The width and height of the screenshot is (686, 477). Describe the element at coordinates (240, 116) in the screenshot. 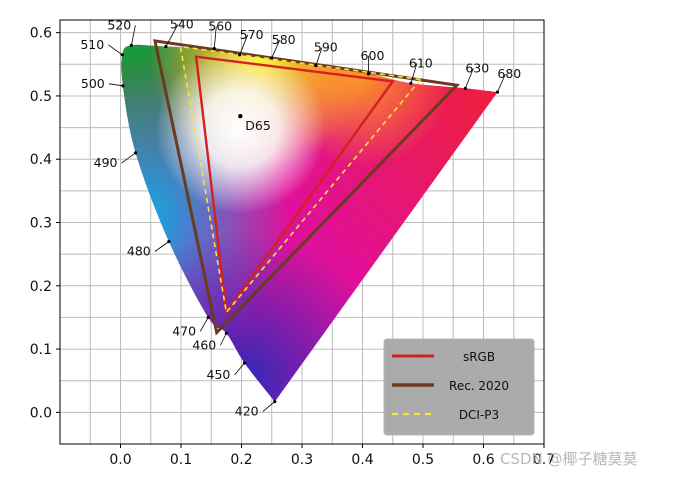

I see `white-point-dot` at that location.